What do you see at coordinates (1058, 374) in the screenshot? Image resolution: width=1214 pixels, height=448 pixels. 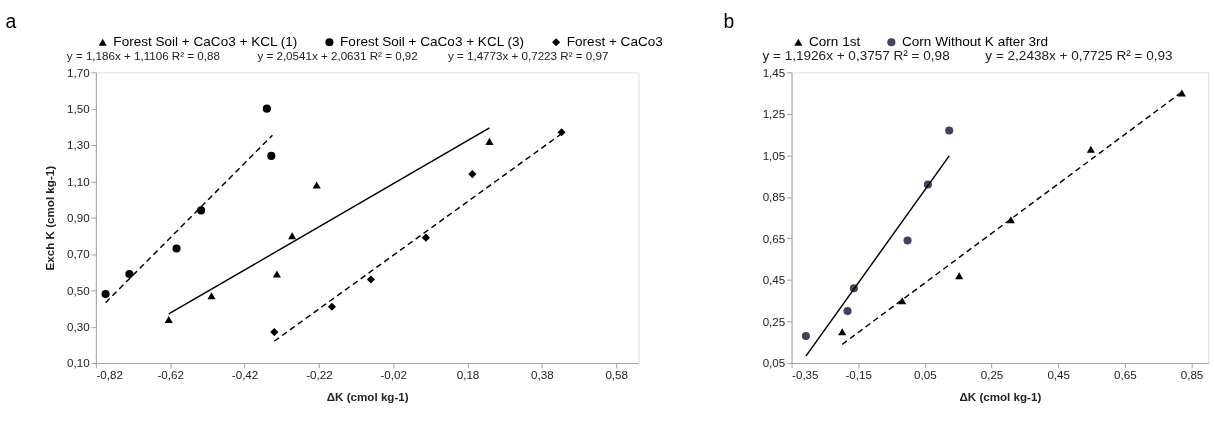 I see `x-tick-label: 0,45` at bounding box center [1058, 374].